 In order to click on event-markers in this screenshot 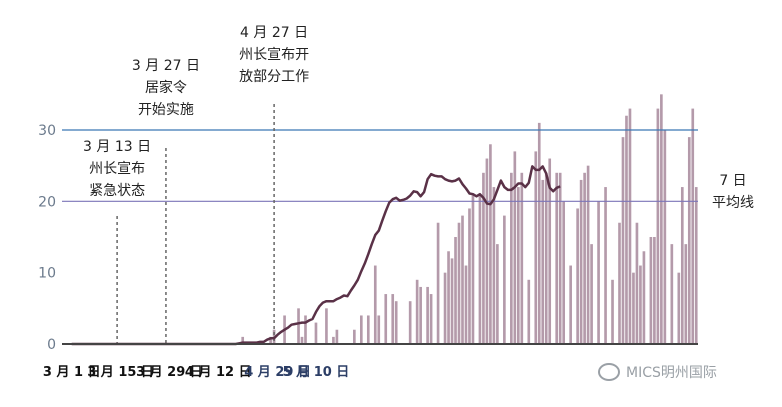, I will do `click(195, 224)`.